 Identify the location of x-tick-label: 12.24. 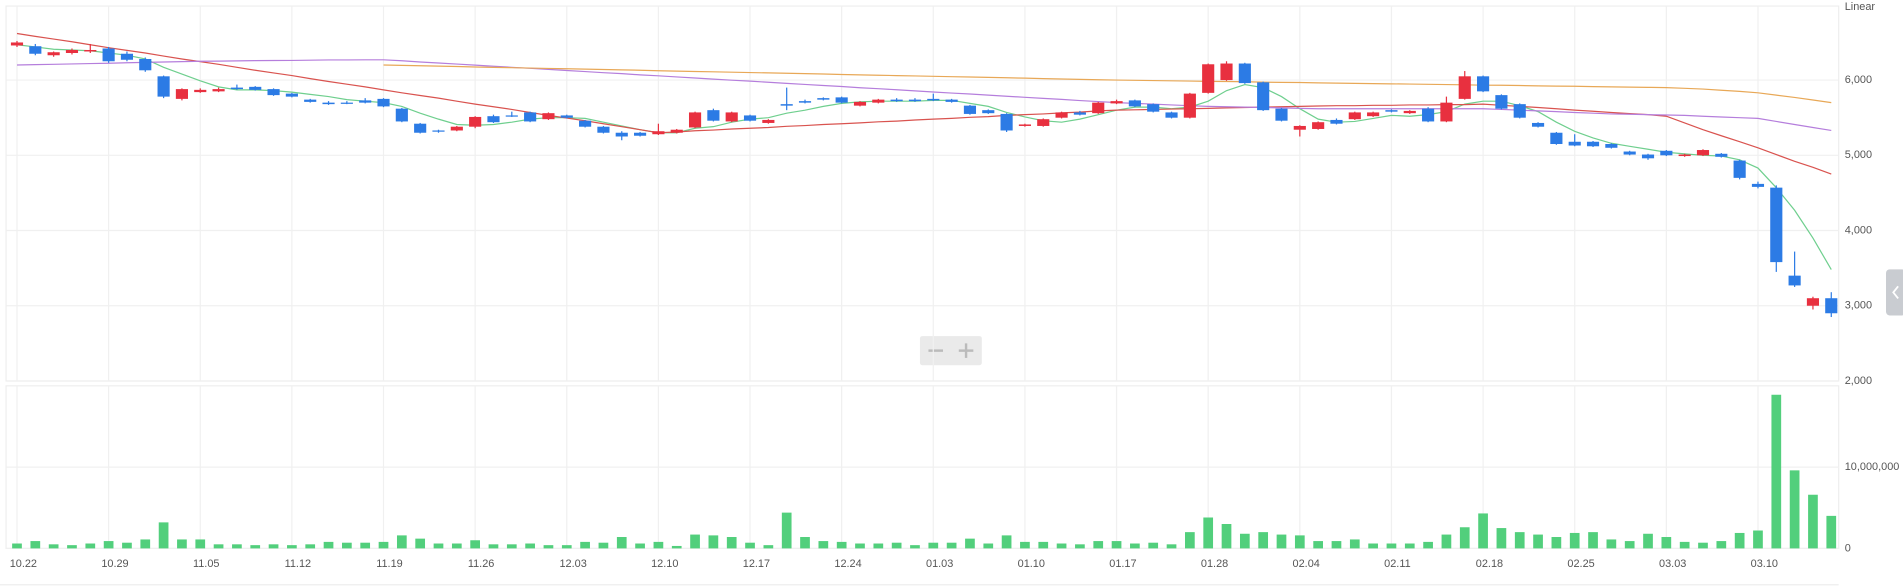
(847, 564).